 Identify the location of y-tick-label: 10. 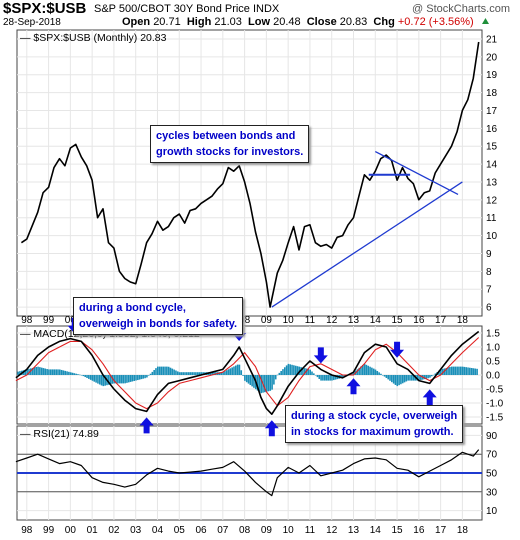
(492, 236).